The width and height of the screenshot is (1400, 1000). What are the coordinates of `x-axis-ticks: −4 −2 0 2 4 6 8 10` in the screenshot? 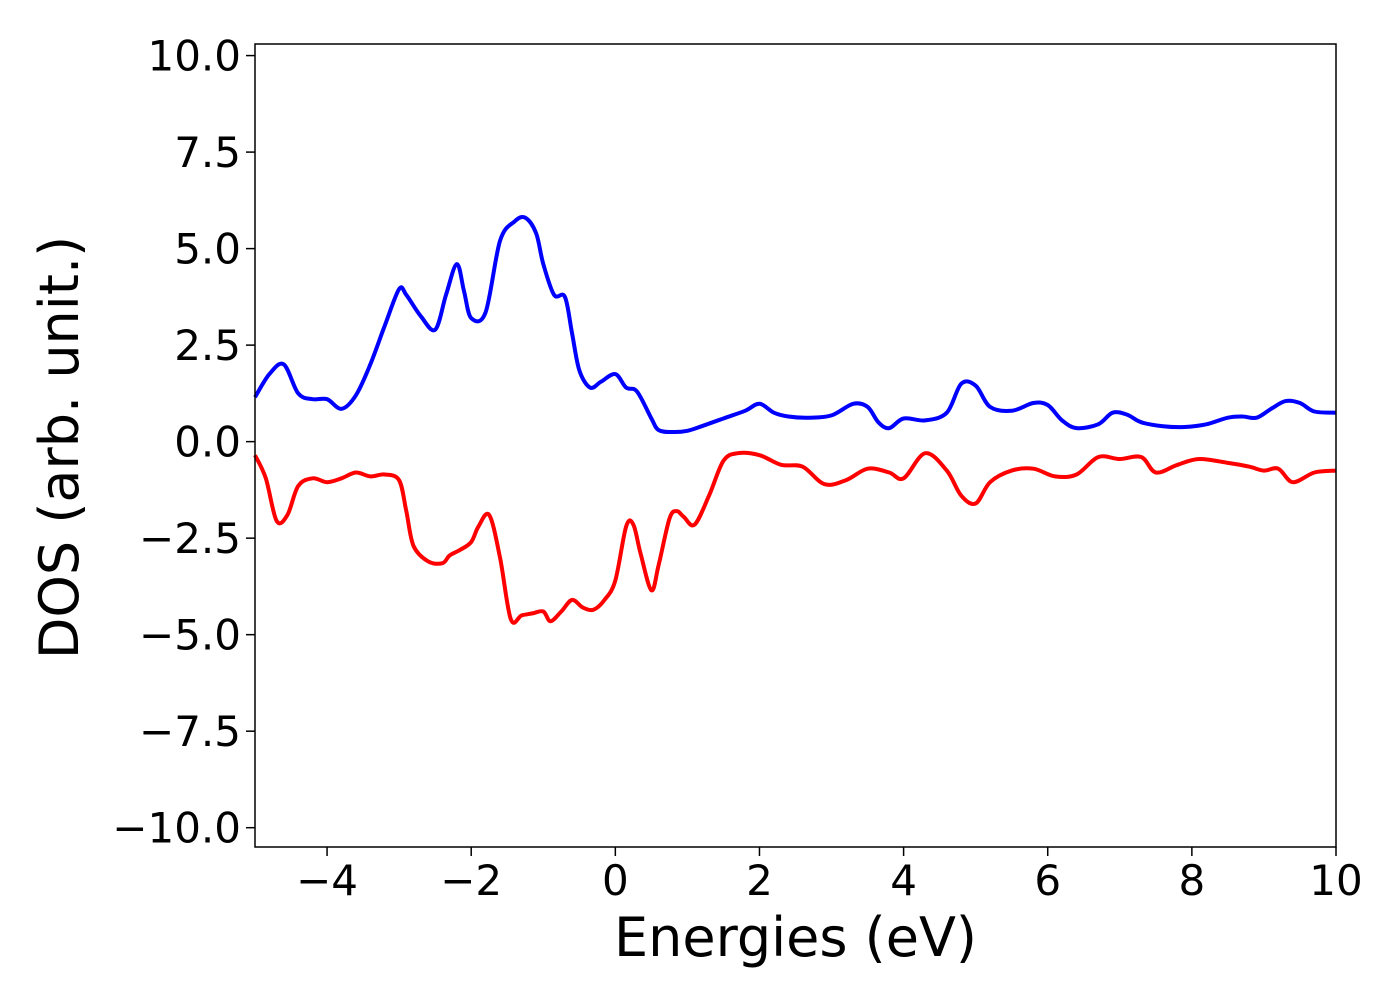 It's located at (829, 876).